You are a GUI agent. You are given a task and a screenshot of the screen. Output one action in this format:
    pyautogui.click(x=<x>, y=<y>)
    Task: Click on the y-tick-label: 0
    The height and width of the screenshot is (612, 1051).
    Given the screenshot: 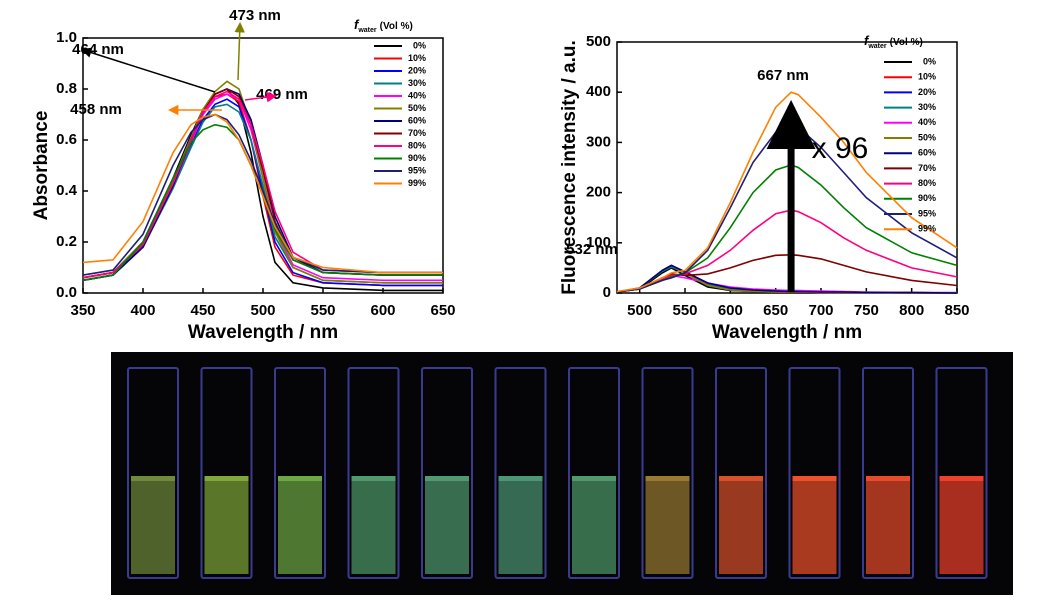 What is the action you would take?
    pyautogui.click(x=607, y=292)
    